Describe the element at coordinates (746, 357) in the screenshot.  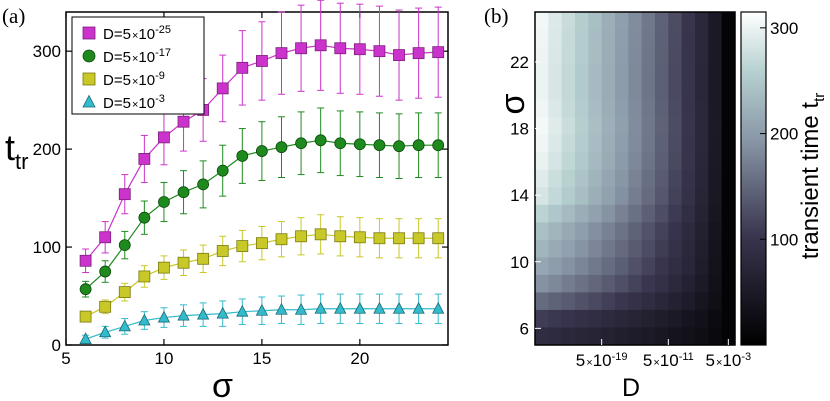
I see `x-tick-label-exponent: -3` at that location.